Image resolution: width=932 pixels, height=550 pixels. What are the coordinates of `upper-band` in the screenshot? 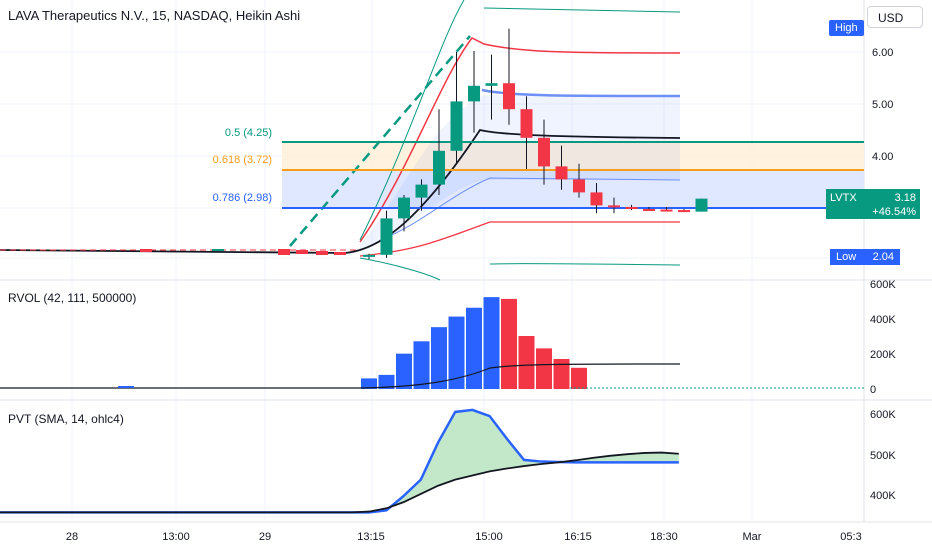 It's located at (520, 140).